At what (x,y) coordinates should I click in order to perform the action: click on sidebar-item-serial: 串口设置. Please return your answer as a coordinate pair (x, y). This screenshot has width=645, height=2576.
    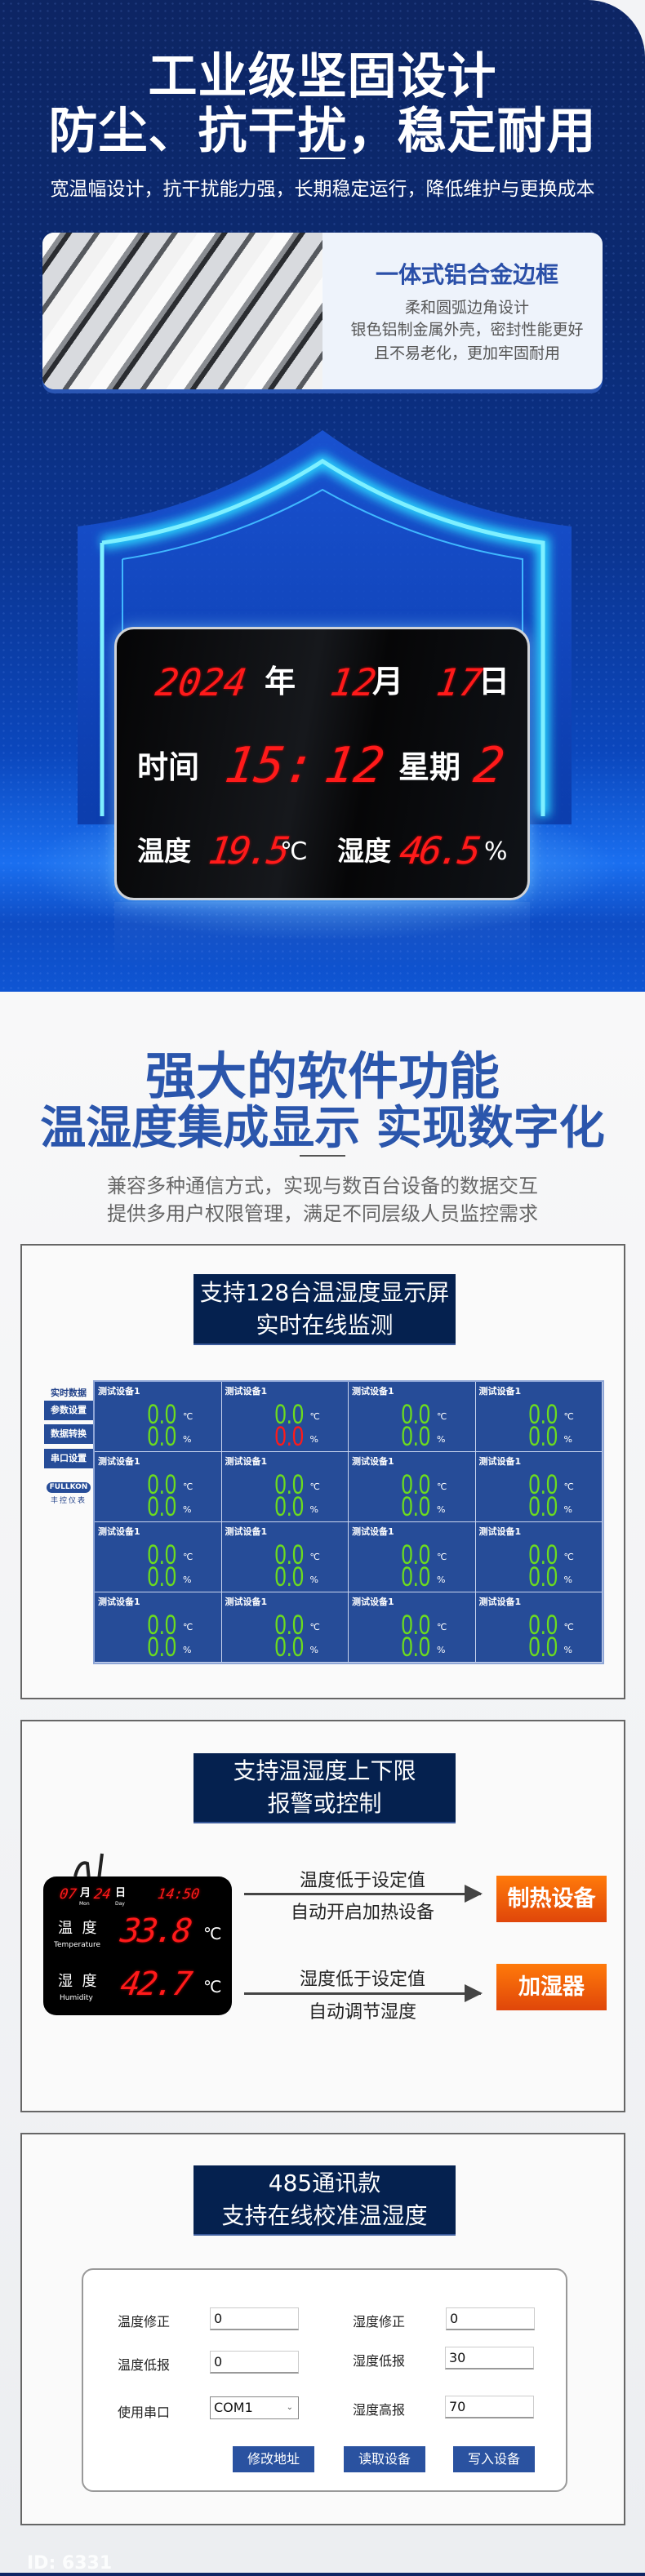
    Looking at the image, I should click on (68, 1458).